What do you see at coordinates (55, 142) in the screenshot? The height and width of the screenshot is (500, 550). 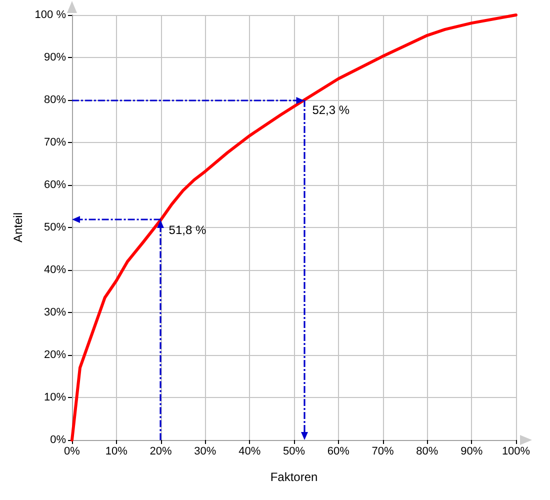 I see `y-tick-label: 70%` at bounding box center [55, 142].